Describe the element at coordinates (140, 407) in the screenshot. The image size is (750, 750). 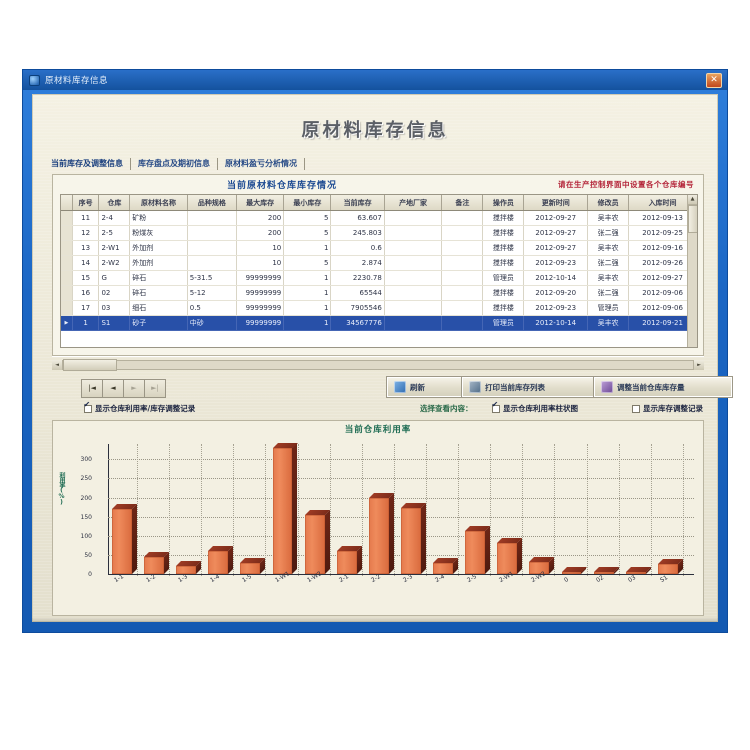
I see `checkbox-show-usage-record: 显示仓库利用率/库存调整记录` at that location.